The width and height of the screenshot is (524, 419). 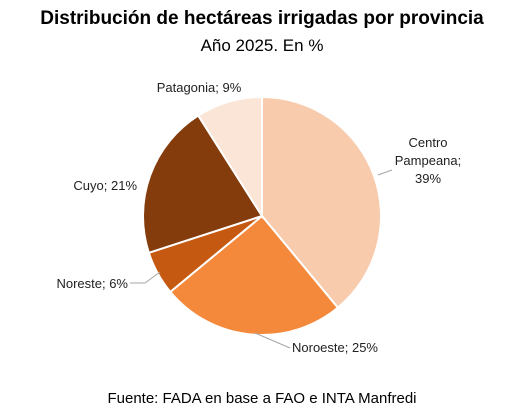 I want to click on pie-slice-cuyo, so click(x=203, y=184).